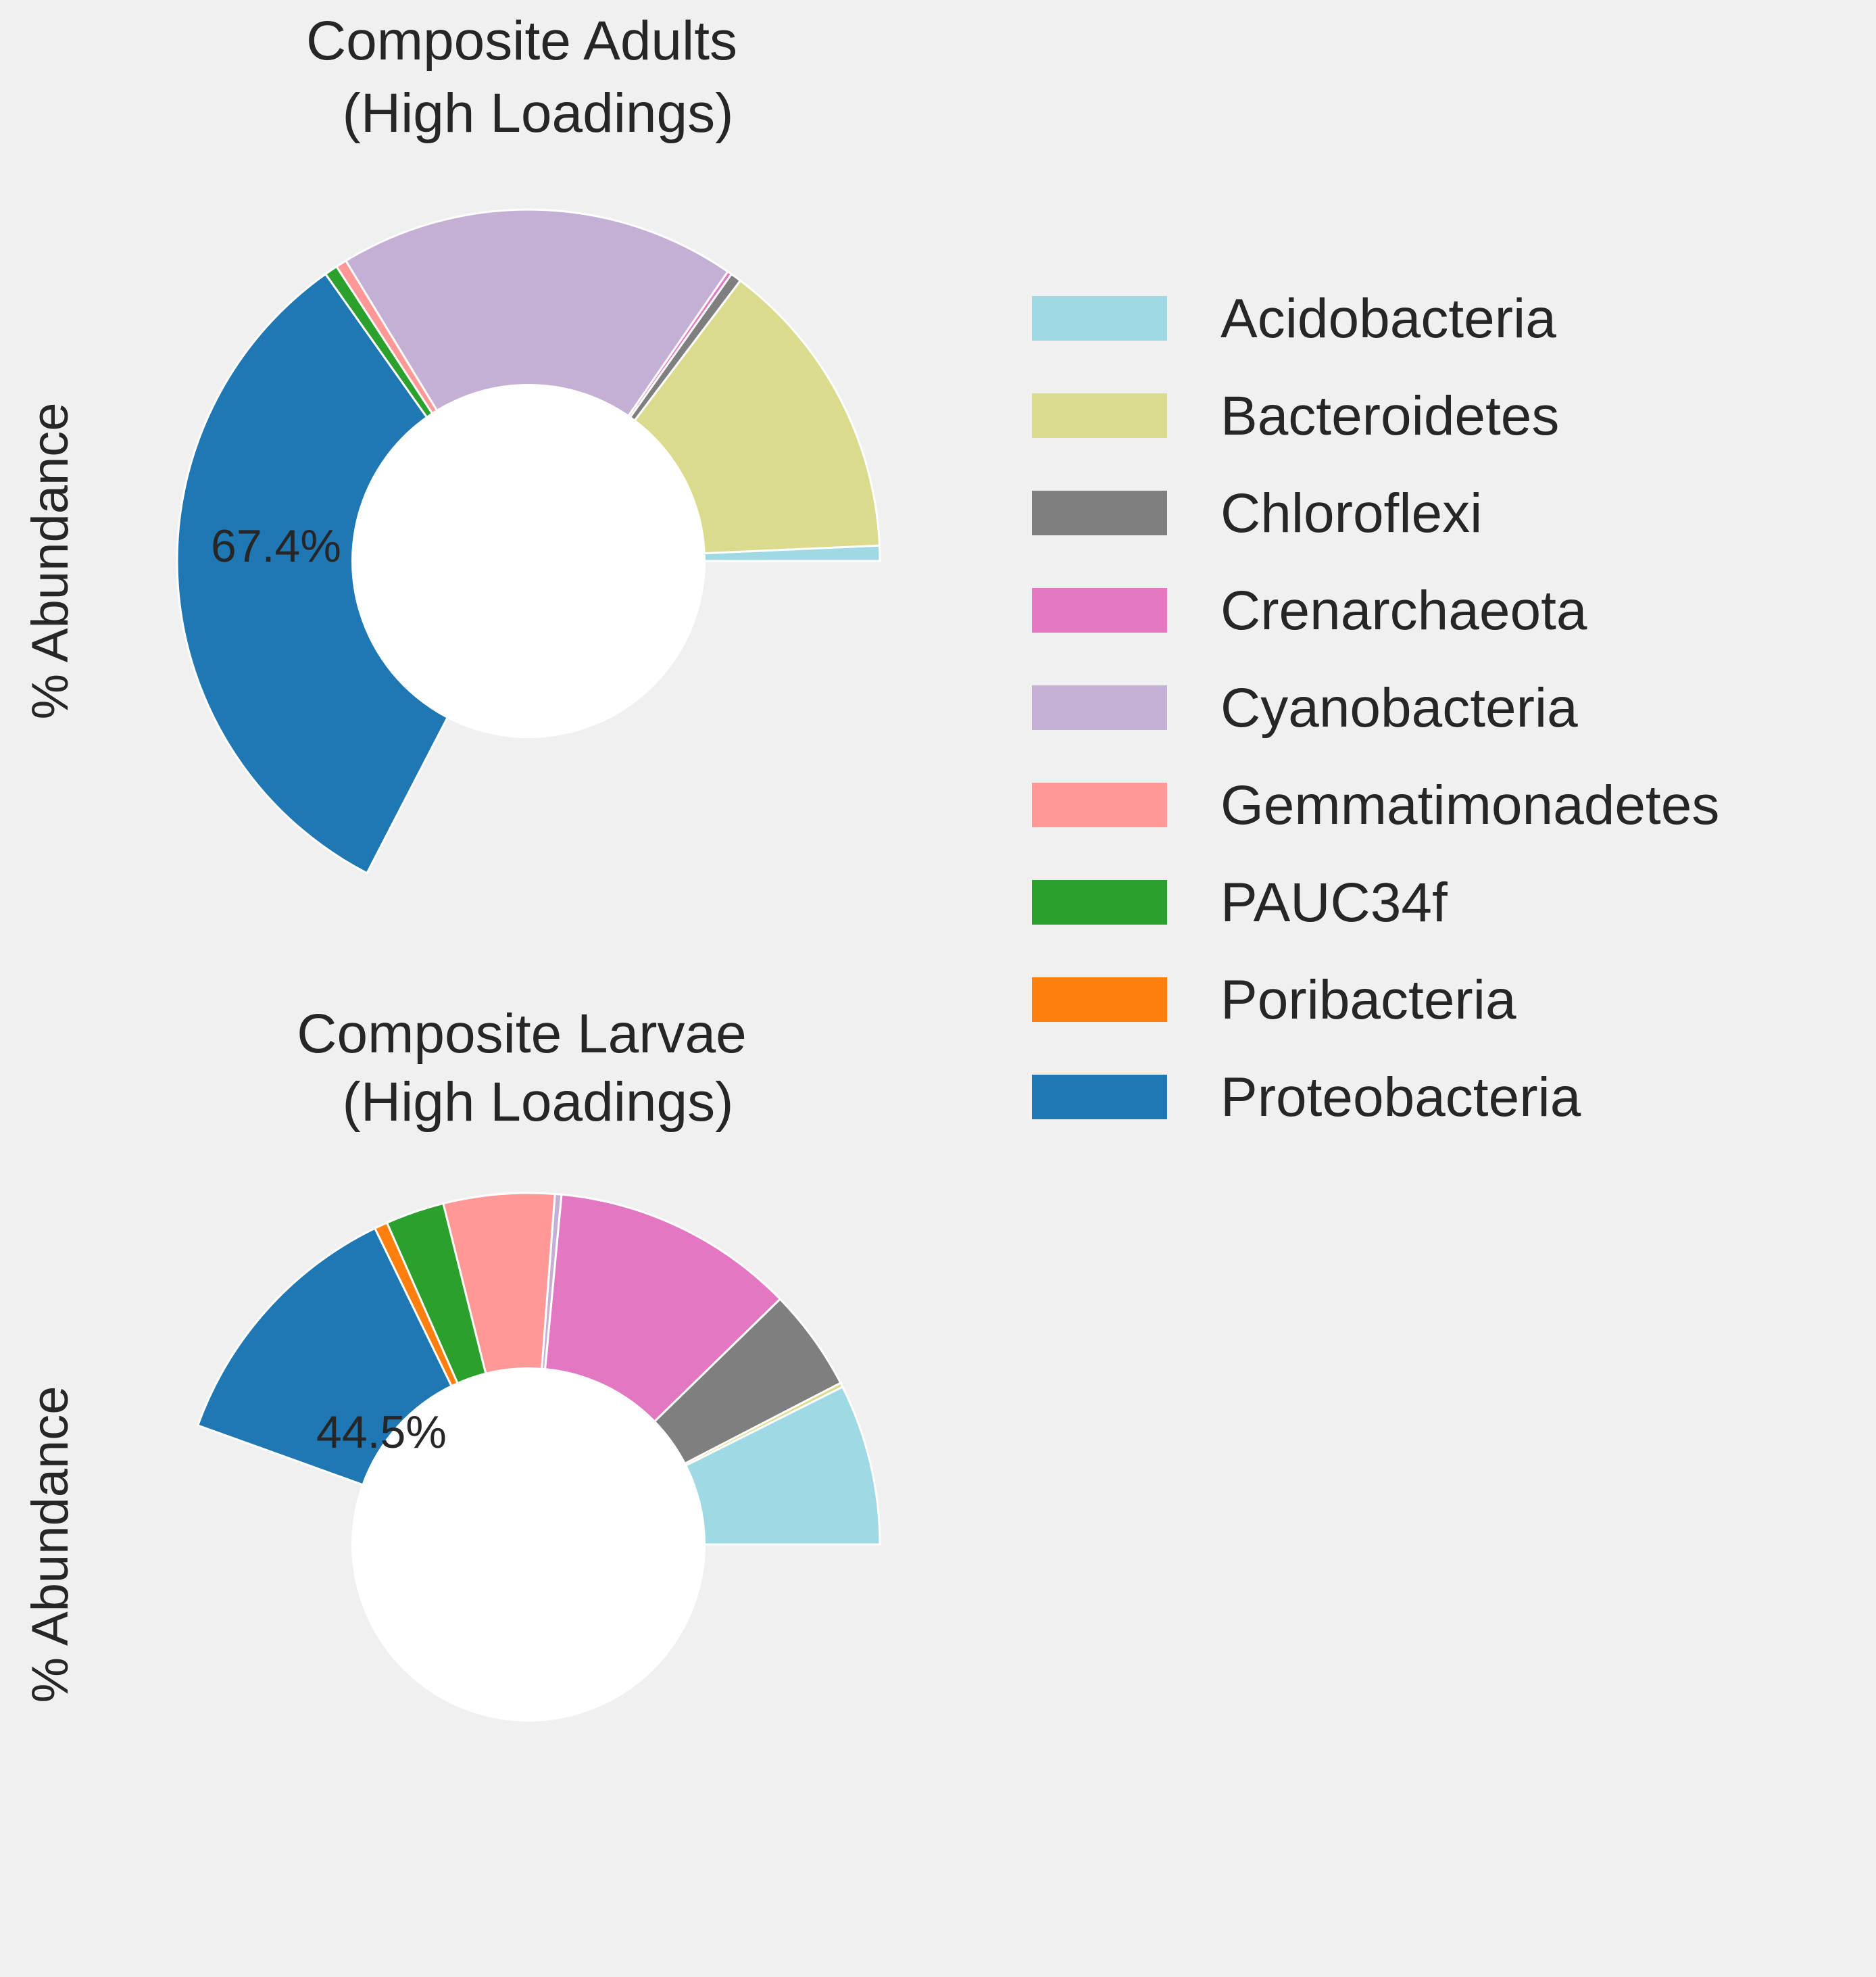 Image resolution: width=1876 pixels, height=1977 pixels. Describe the element at coordinates (50, 560) in the screenshot. I see `chart-adults-ylabel: % Abundance` at that location.